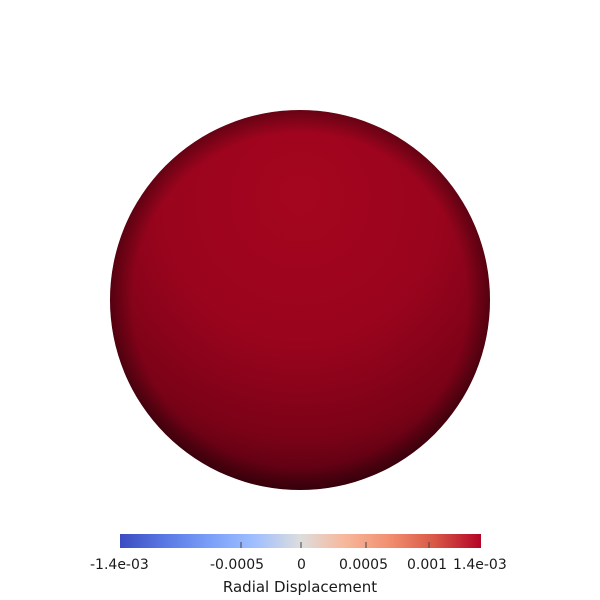 The height and width of the screenshot is (600, 600). Describe the element at coordinates (237, 565) in the screenshot. I see `colorbar-tick-label: -0.0005` at that location.